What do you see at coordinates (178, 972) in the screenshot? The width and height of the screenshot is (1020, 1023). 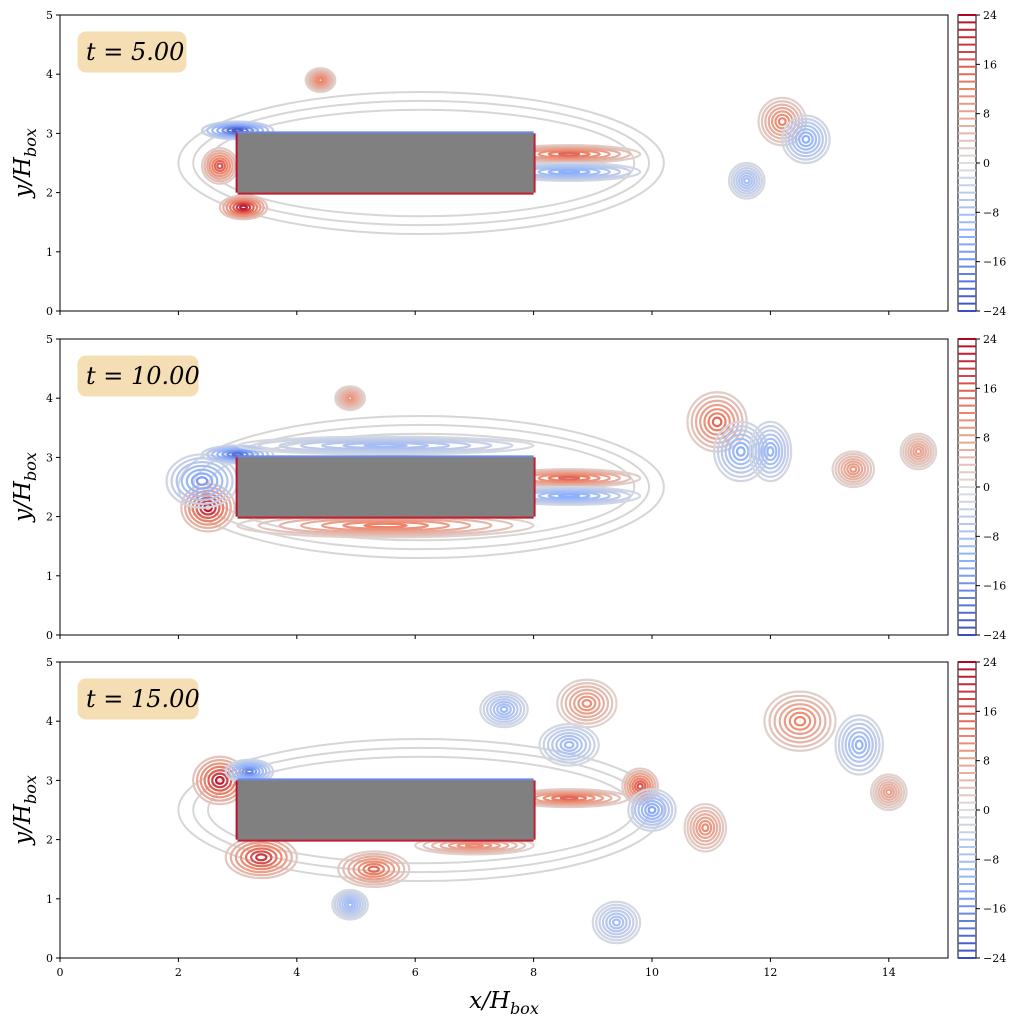 I see `x-tick-label: 2` at bounding box center [178, 972].